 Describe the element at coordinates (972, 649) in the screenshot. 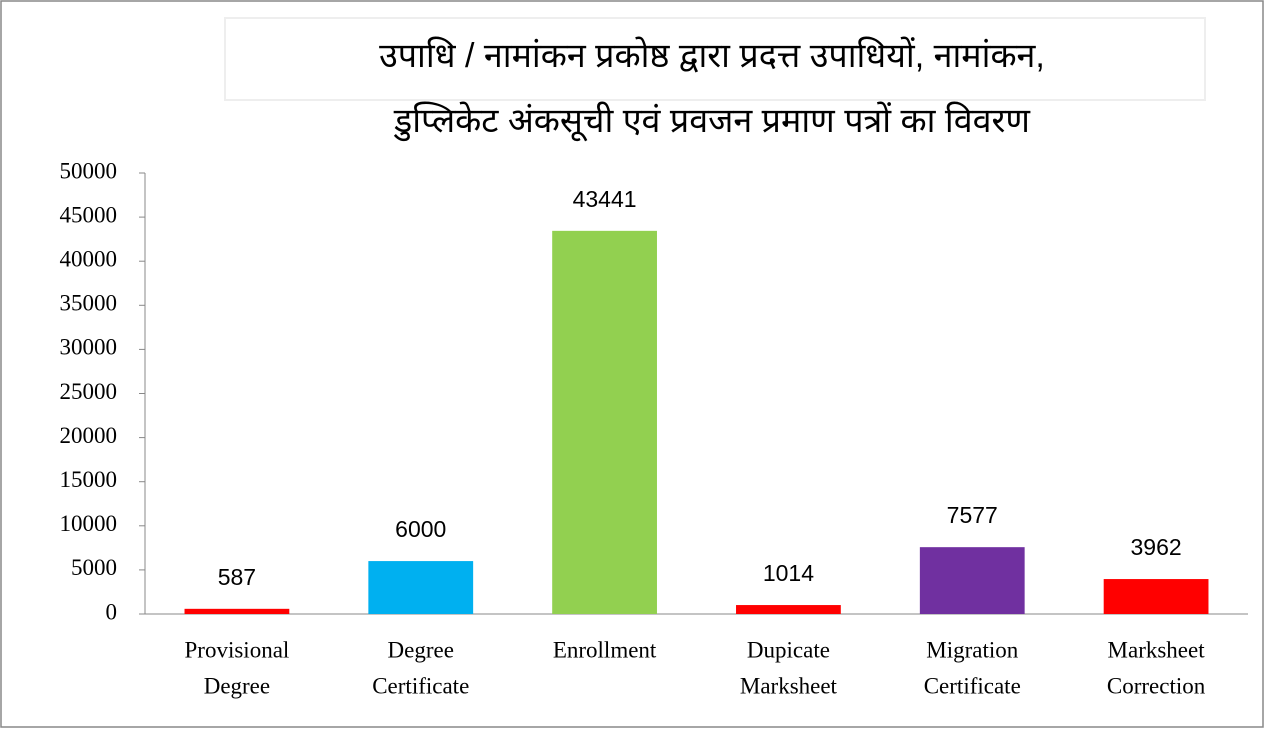

I see `x-tick-label: Migration` at that location.